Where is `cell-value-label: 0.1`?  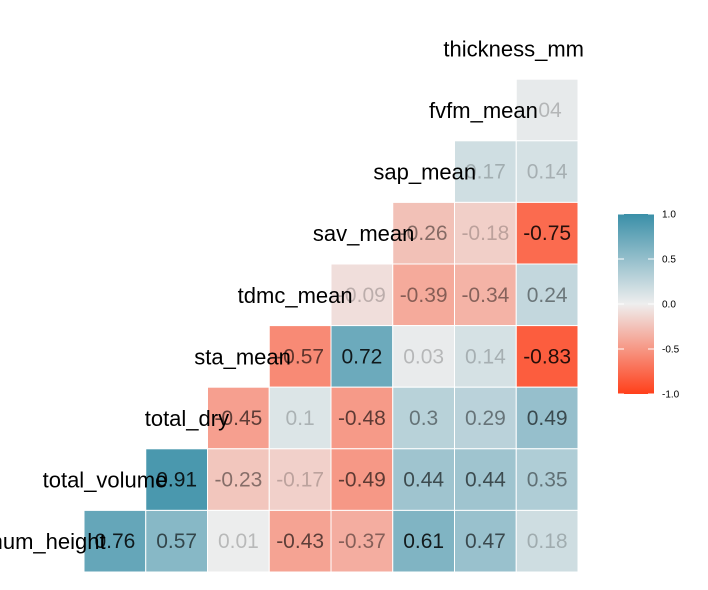
cell-value-label: 0.1 is located at coordinates (300, 418).